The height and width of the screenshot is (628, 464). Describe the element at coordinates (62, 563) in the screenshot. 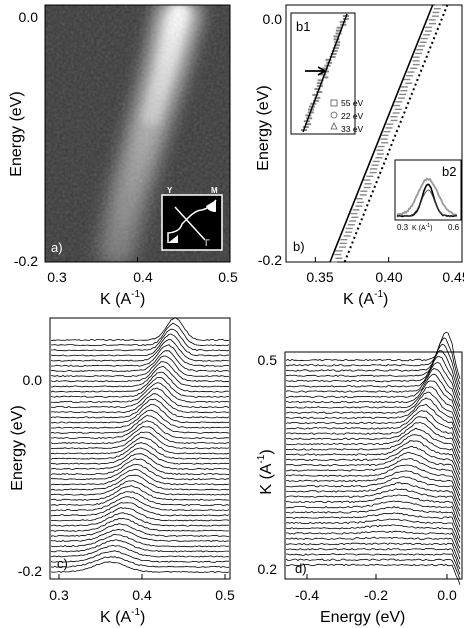

I see `panel-label-c: c)` at that location.